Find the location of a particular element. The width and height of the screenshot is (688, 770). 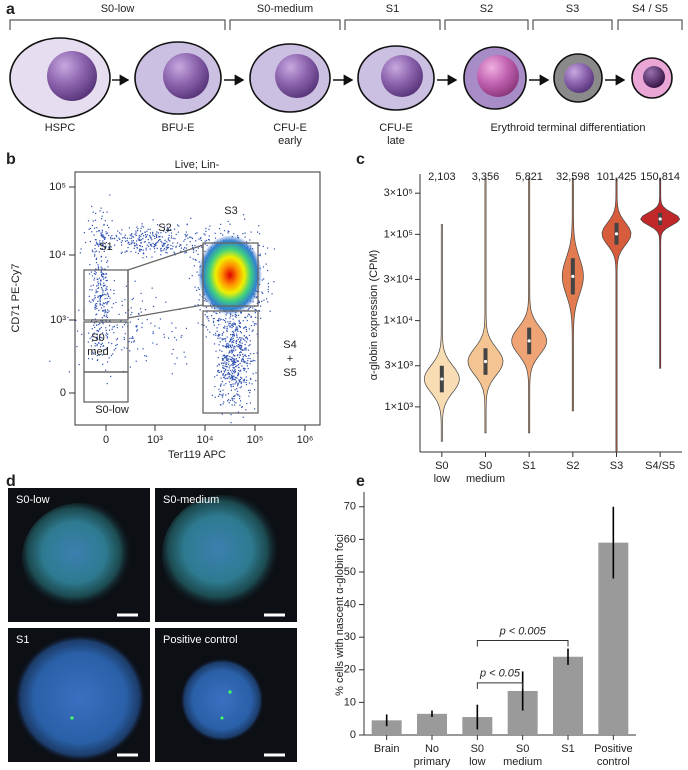

gate-label: med is located at coordinates (97, 352).